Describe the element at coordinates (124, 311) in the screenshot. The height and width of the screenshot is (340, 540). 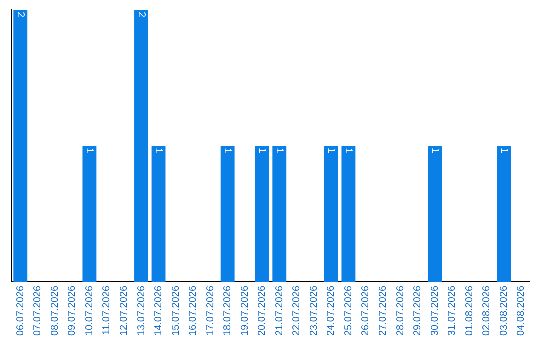
I see `x-tick-label: 12.07.2026` at that location.